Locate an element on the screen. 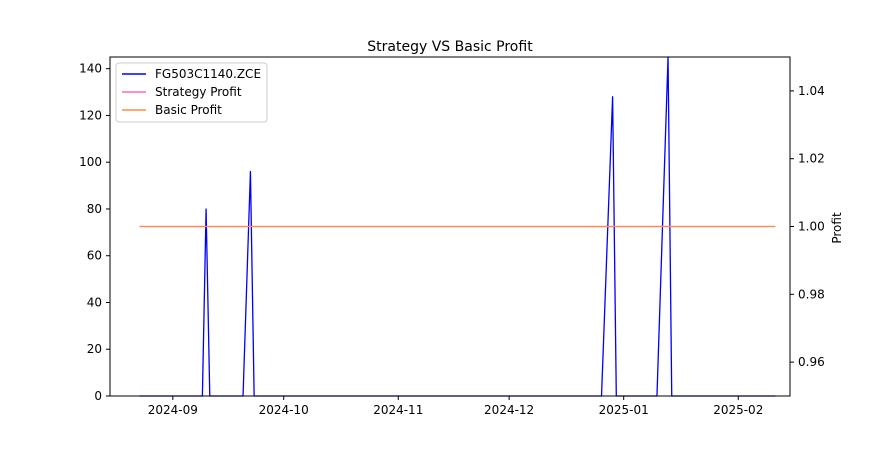 The height and width of the screenshot is (450, 878). x-tick-label-2024-09: 2024-09 is located at coordinates (173, 410).